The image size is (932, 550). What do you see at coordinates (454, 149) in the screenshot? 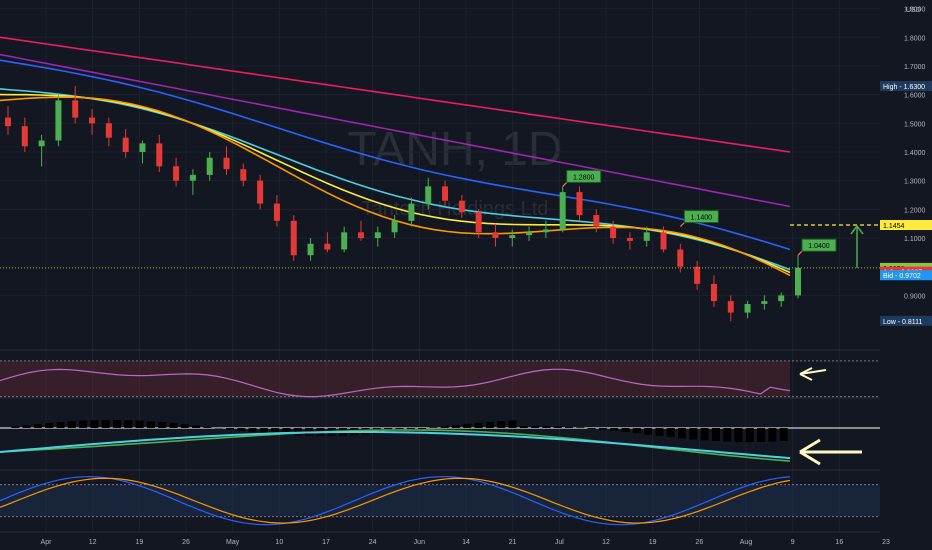
I see `symbol-watermark: TANH, 1D` at bounding box center [454, 149].